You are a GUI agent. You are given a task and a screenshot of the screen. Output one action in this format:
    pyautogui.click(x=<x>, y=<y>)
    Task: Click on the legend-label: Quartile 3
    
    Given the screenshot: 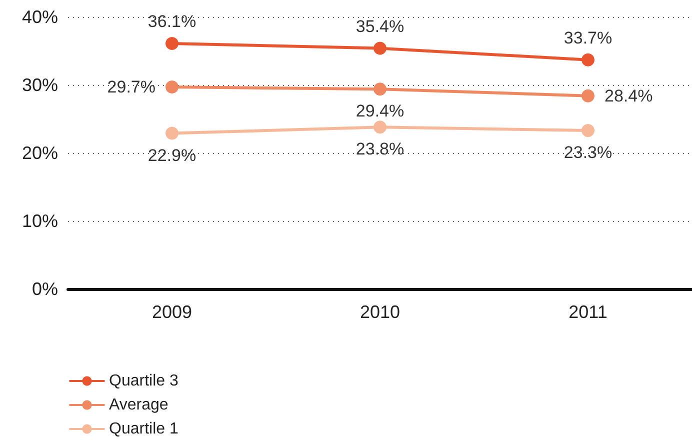 What is the action you would take?
    pyautogui.click(x=143, y=381)
    